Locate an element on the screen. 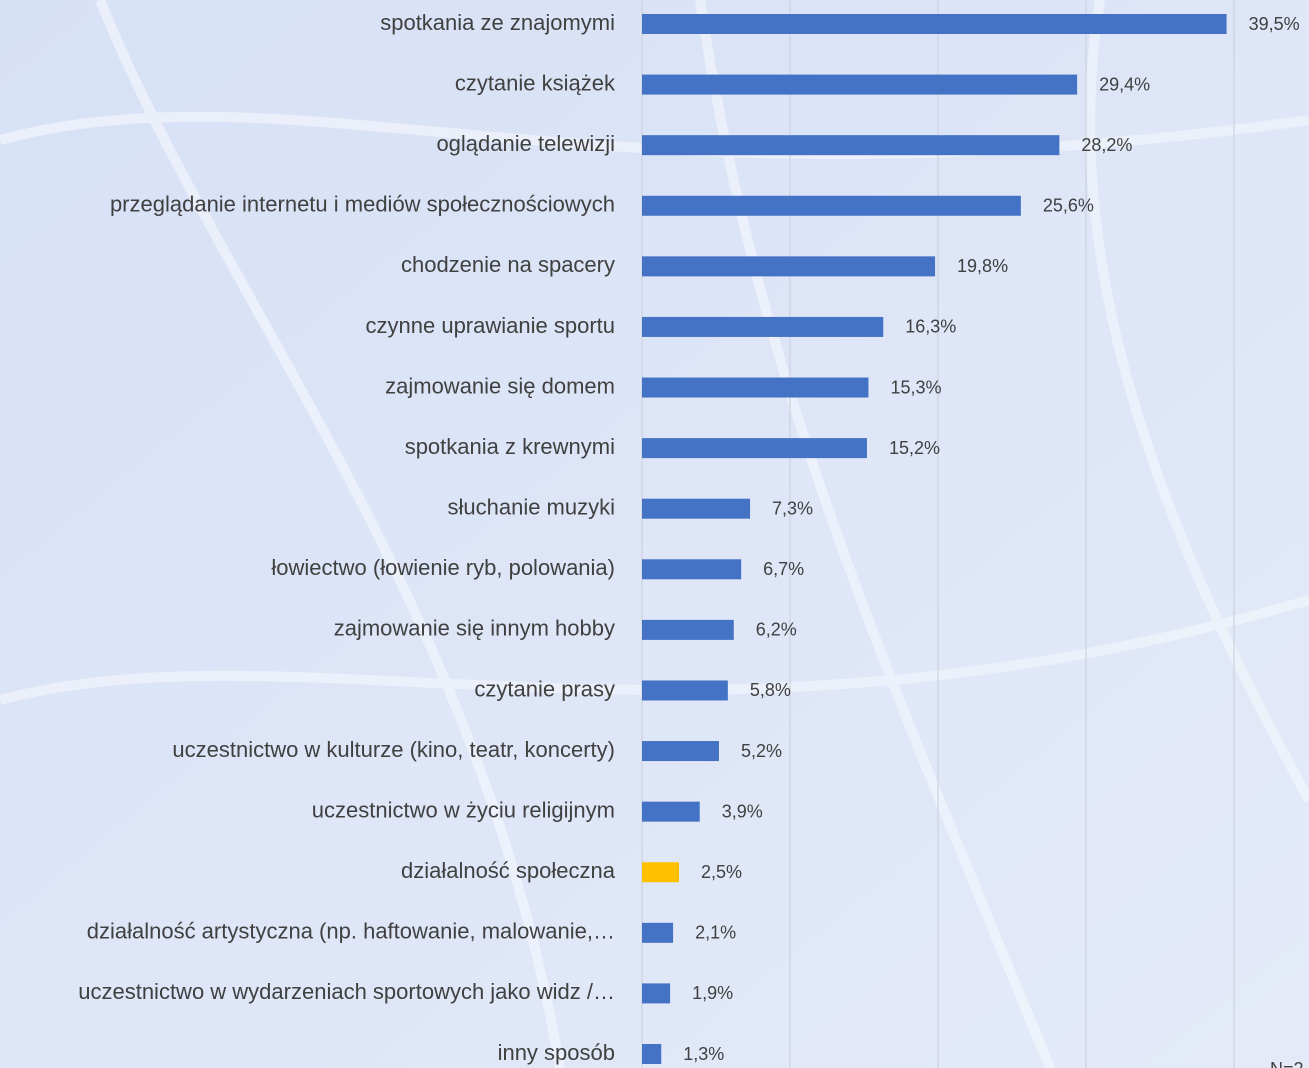 The height and width of the screenshot is (1068, 1309). value-label: 15,3% is located at coordinates (915, 387).